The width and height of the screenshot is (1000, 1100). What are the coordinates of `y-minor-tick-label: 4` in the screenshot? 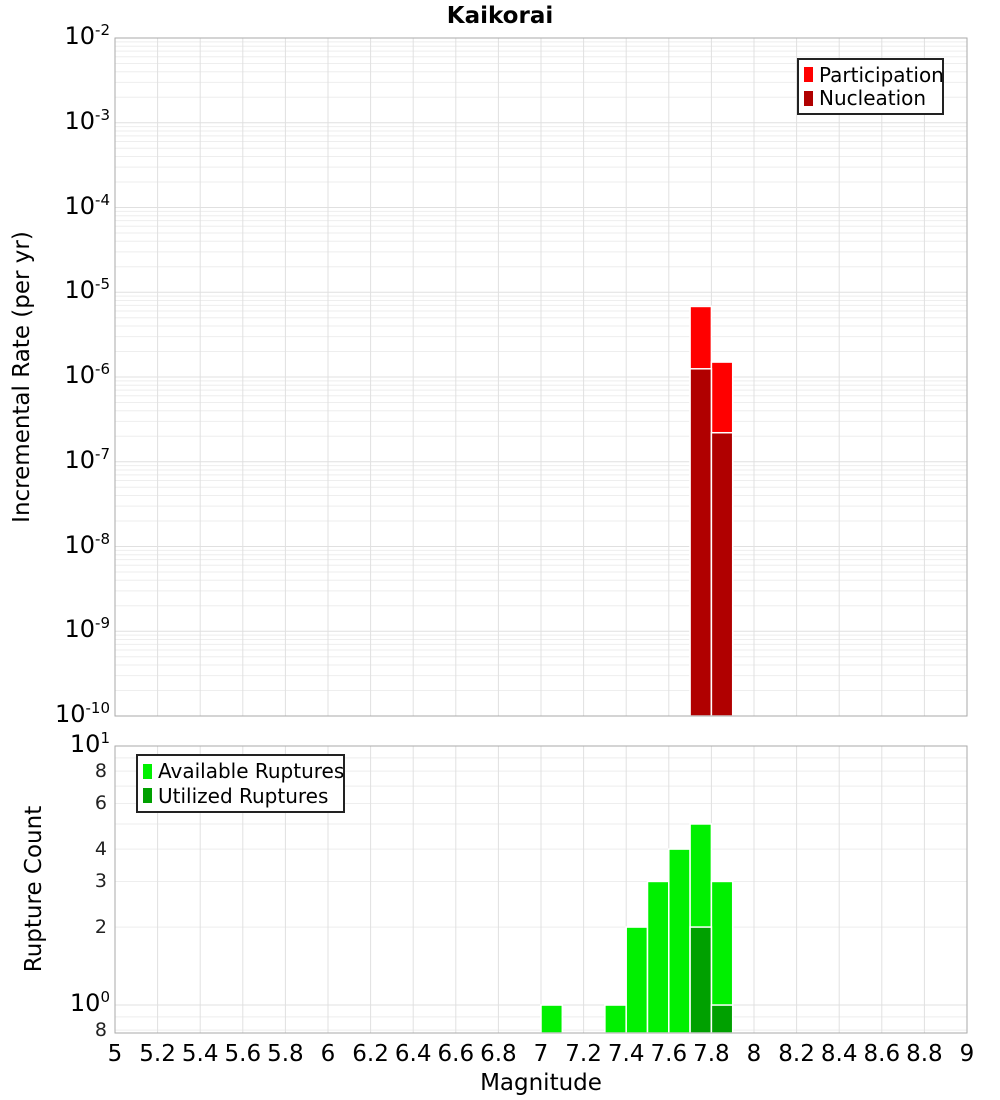 It's located at (100, 849).